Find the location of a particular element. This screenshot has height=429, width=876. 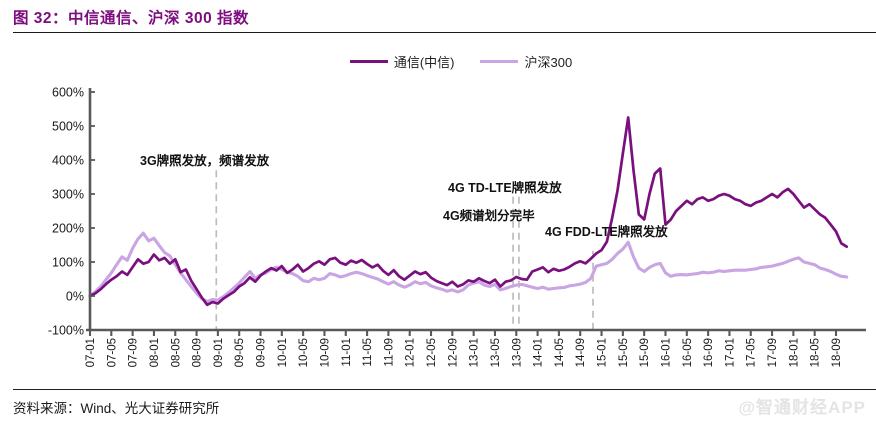

x-tick-label: 17-05 is located at coordinates (752, 352).